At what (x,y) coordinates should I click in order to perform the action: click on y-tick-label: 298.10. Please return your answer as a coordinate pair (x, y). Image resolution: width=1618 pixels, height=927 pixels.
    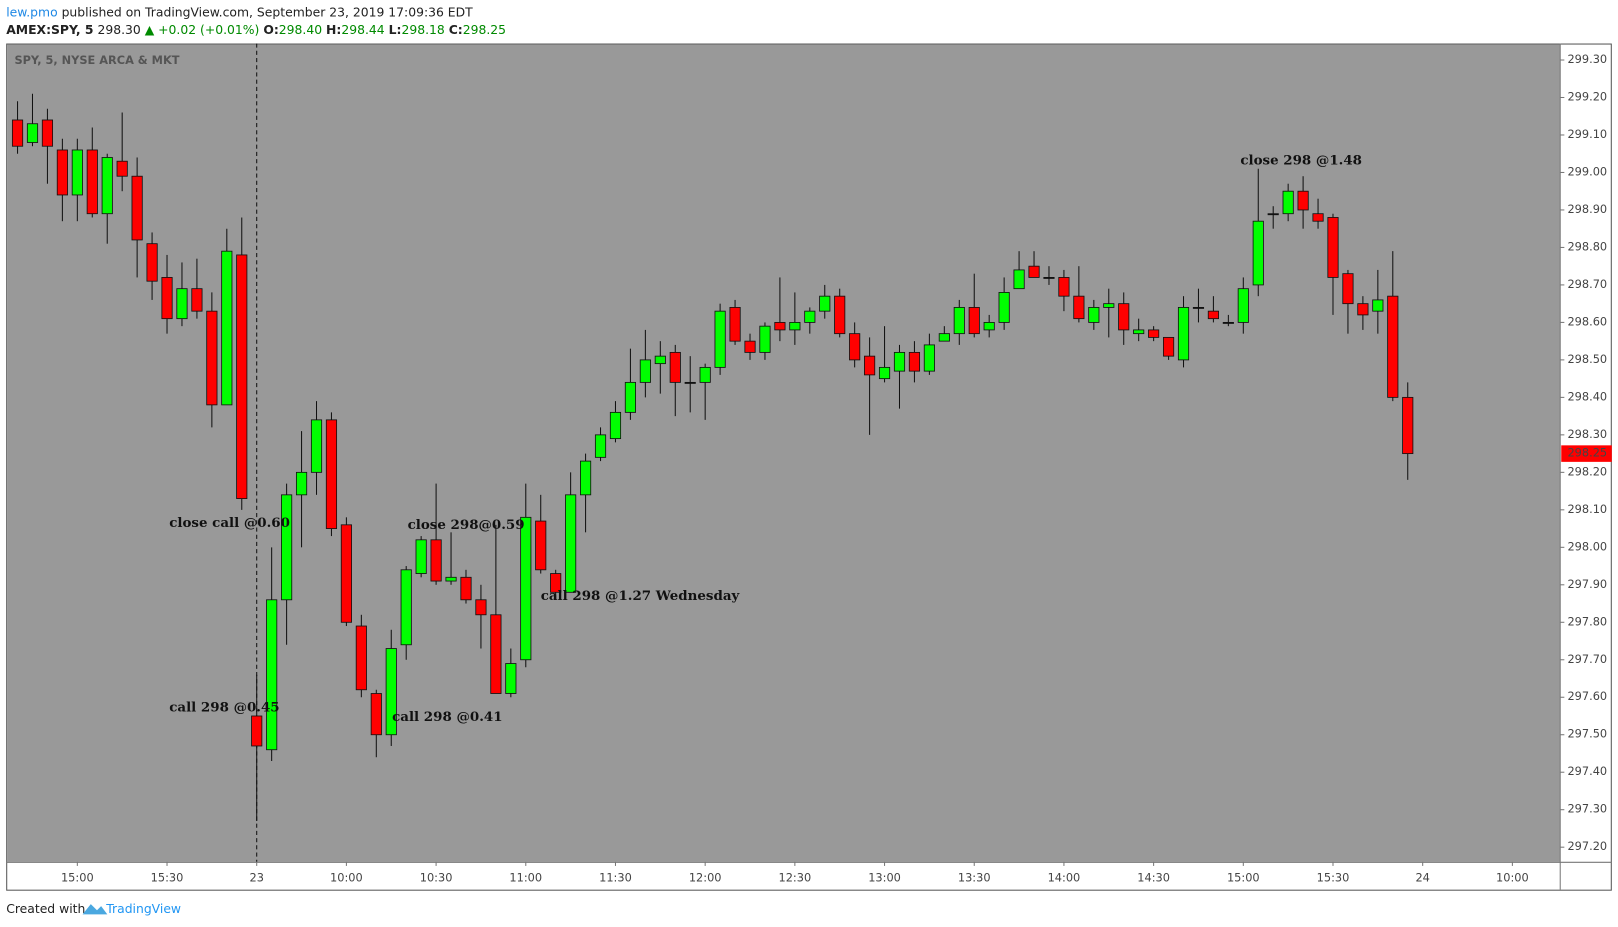
    Looking at the image, I should click on (1587, 509).